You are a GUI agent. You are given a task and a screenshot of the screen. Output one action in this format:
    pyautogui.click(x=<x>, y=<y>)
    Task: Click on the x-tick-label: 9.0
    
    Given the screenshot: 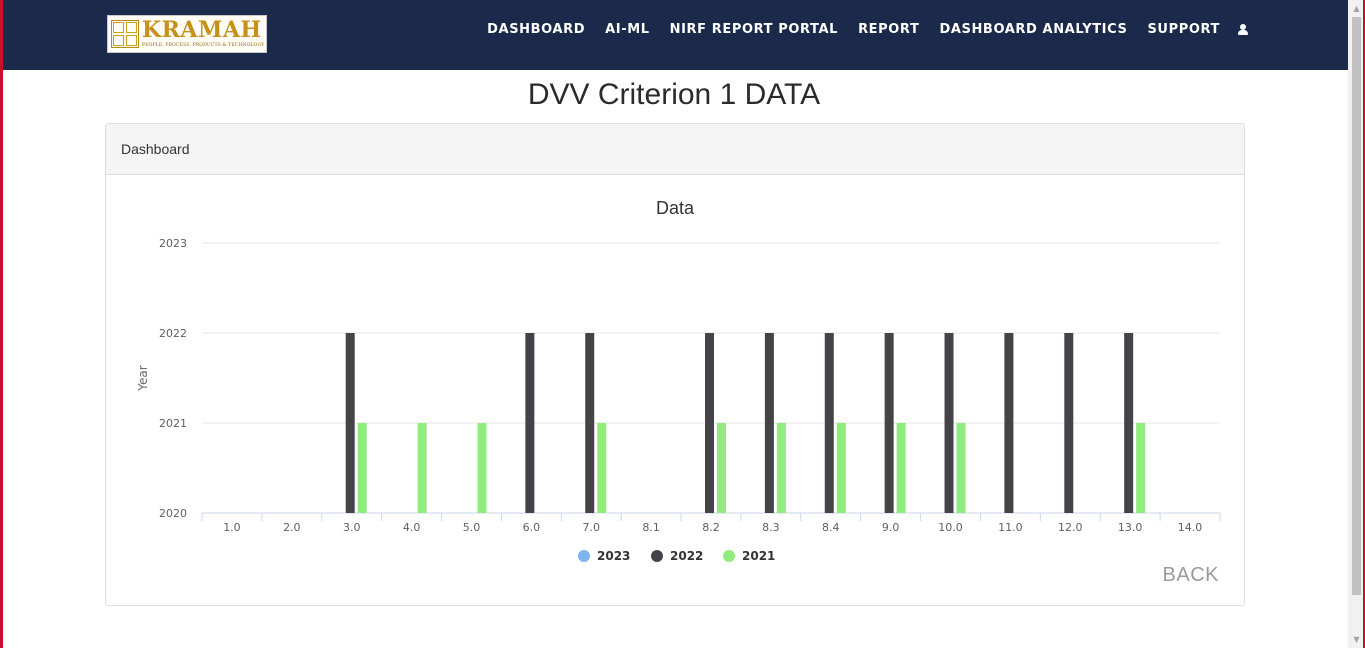 What is the action you would take?
    pyautogui.click(x=891, y=527)
    